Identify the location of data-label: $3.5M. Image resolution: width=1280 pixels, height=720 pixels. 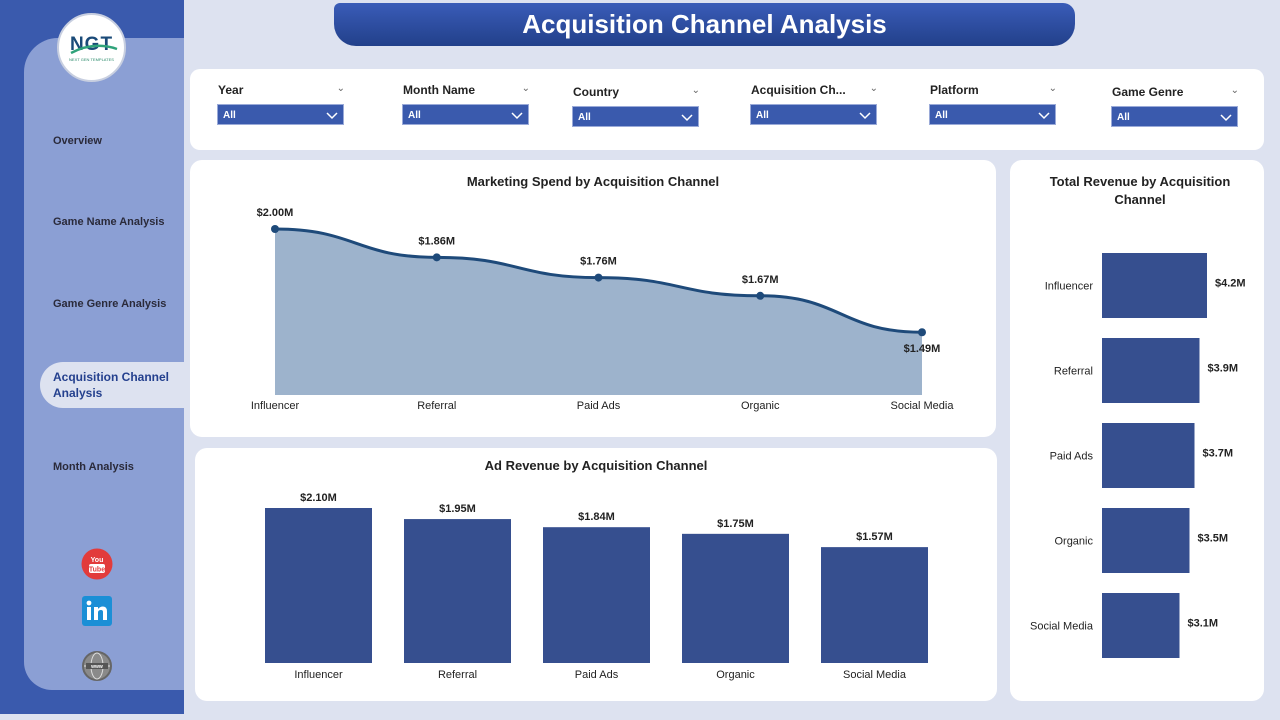
(1213, 539).